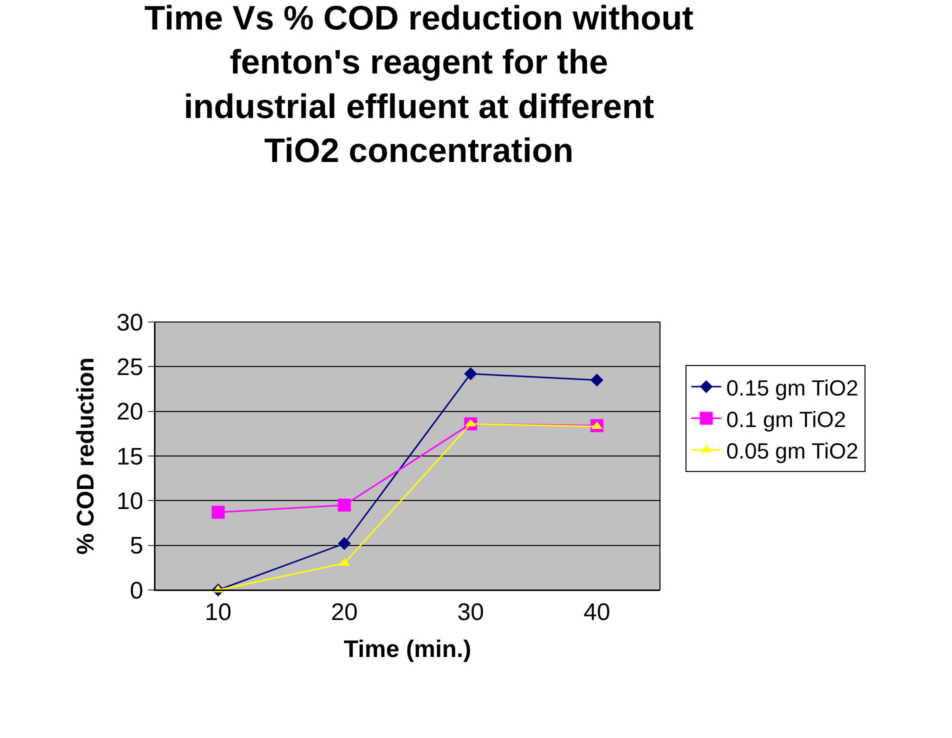  I want to click on y-tick-label: 30, so click(130, 322).